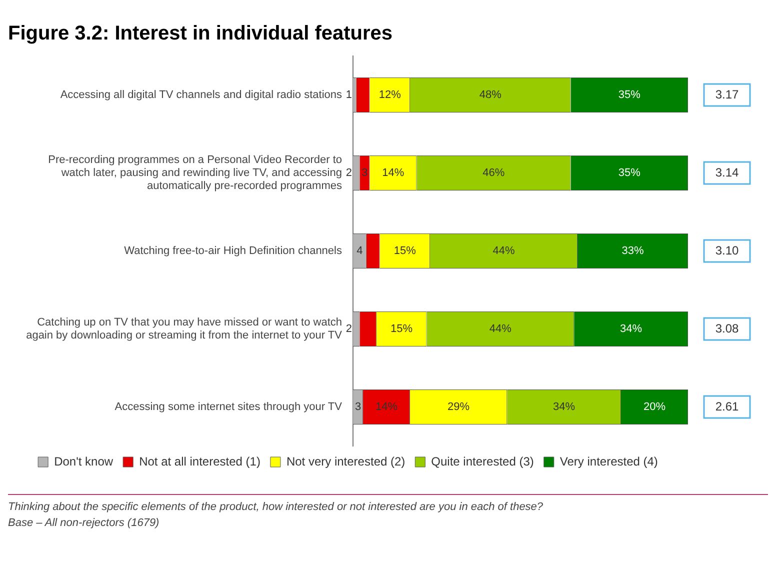 The height and width of the screenshot is (568, 776). I want to click on data-label: 20%, so click(654, 407).